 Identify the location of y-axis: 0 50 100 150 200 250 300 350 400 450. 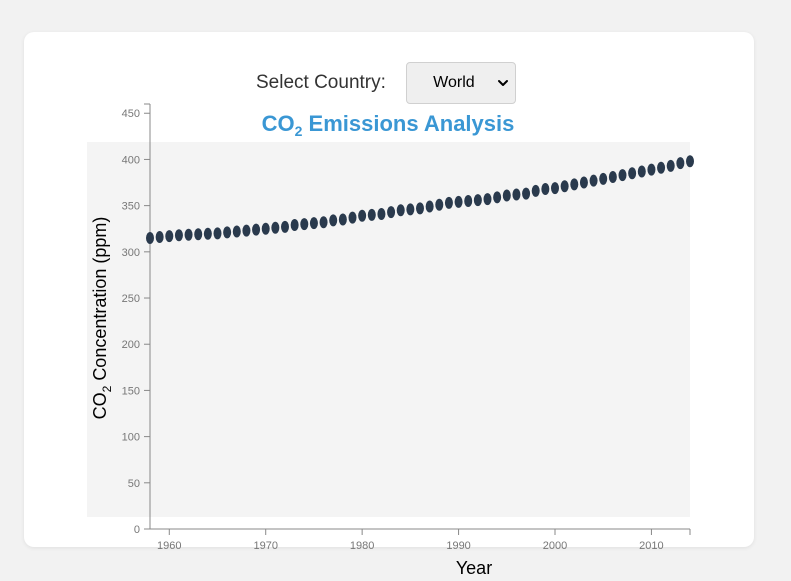
(136, 319).